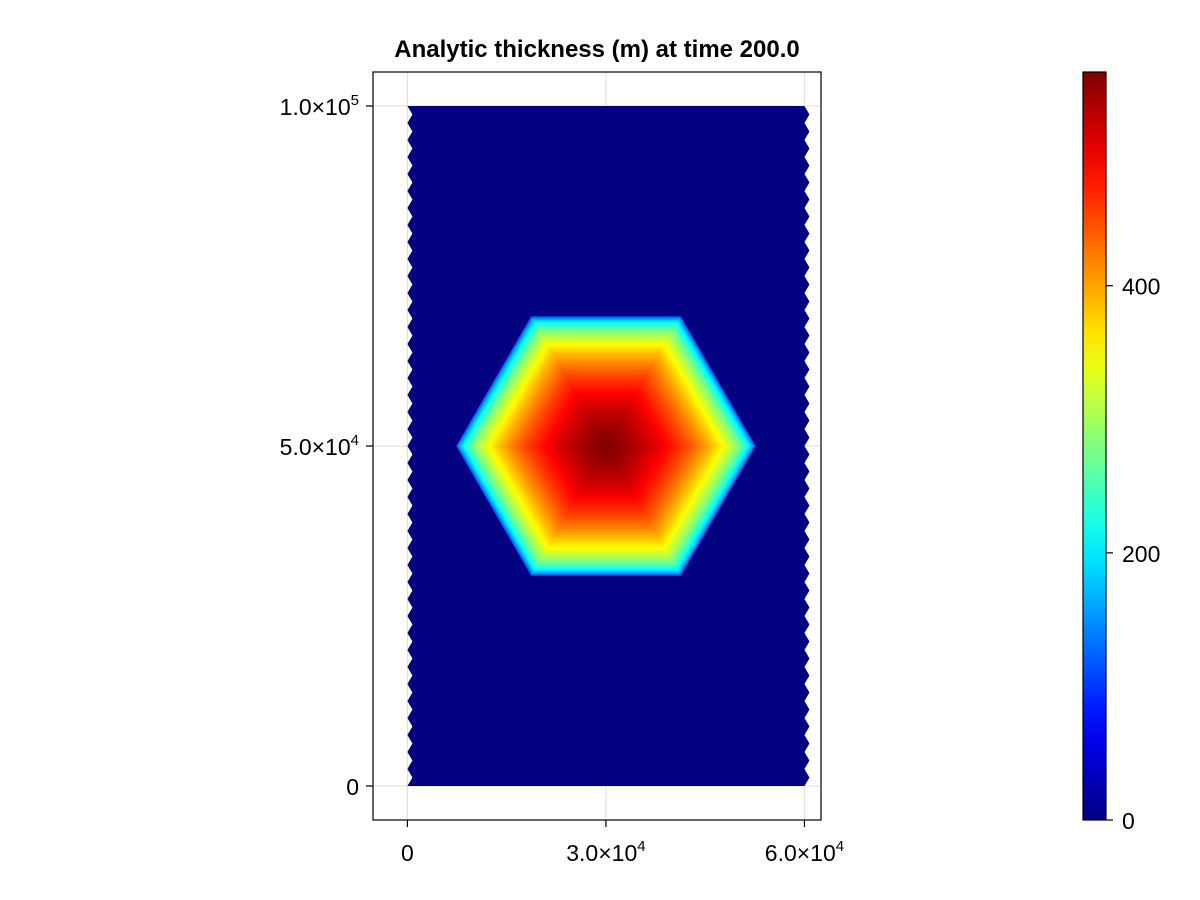 Image resolution: width=1200 pixels, height=900 pixels. What do you see at coordinates (319, 446) in the screenshot?
I see `y-tick-label: 5.0×10⁴` at bounding box center [319, 446].